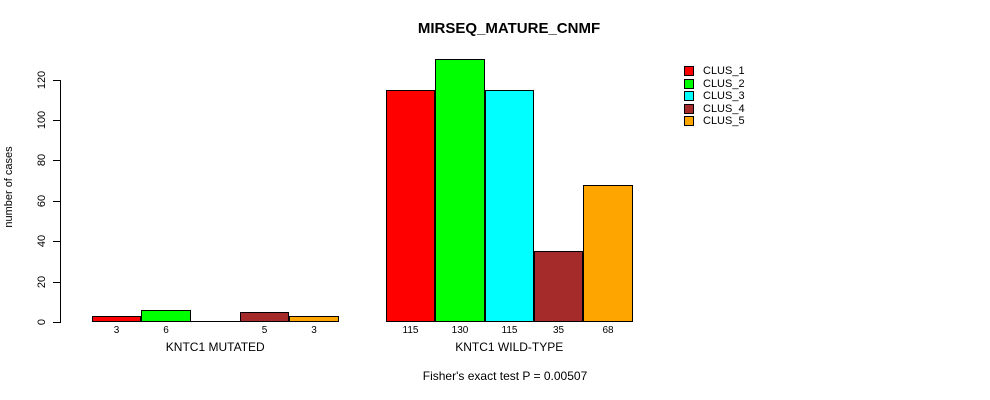 The height and width of the screenshot is (400, 990). I want to click on bar-clus_2-group1, so click(166, 316).